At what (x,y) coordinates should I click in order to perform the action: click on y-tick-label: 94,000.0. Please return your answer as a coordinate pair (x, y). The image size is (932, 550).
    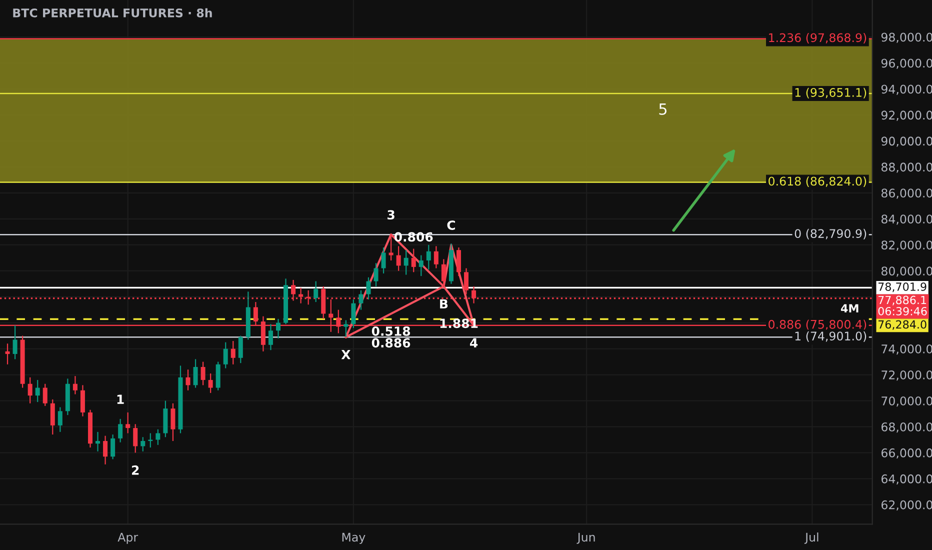
    Looking at the image, I should click on (906, 89).